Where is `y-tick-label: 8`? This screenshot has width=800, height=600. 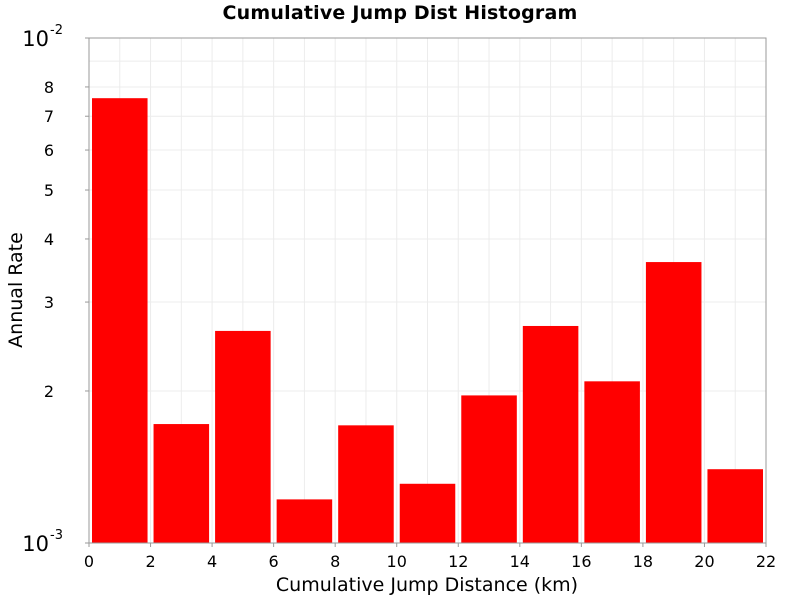
y-tick-label: 8 is located at coordinates (49, 87).